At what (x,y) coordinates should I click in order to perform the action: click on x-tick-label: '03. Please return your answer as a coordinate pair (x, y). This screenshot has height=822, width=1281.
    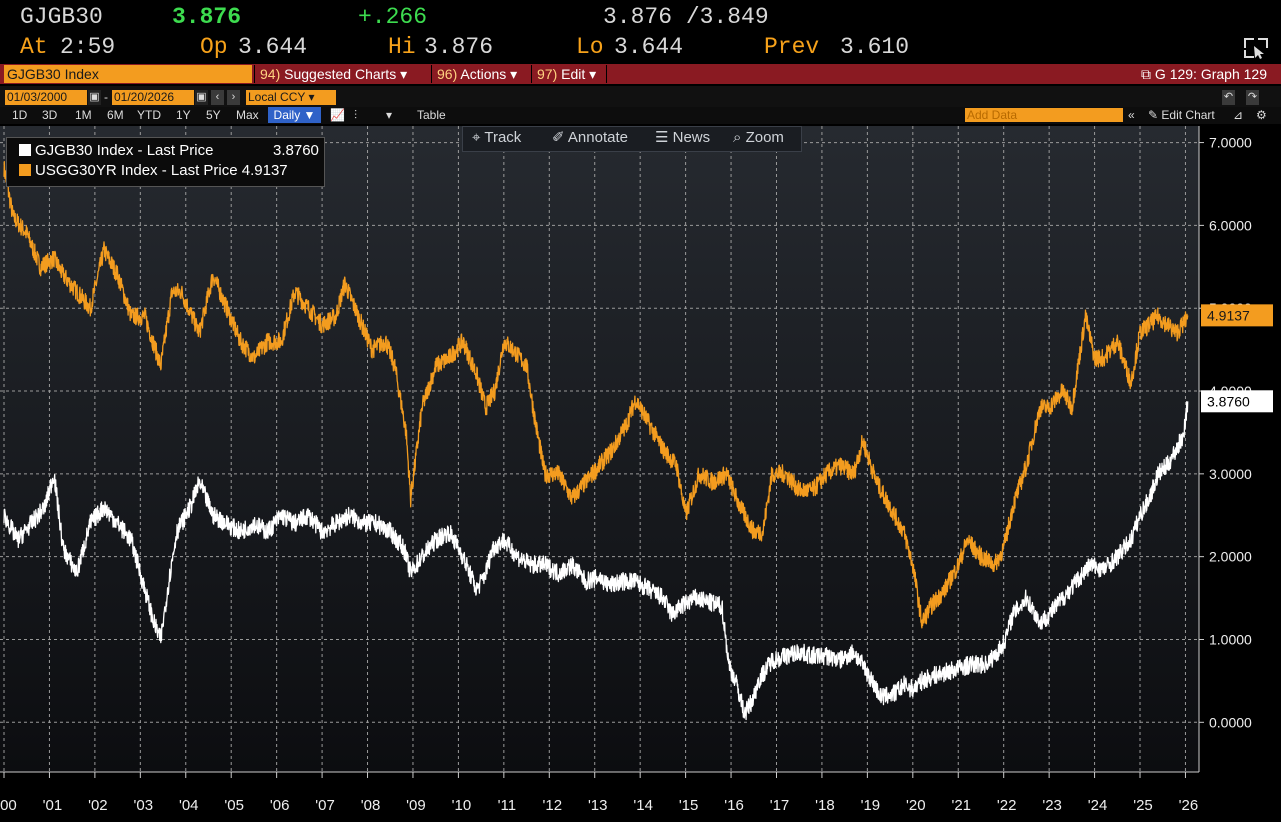
    Looking at the image, I should click on (144, 805).